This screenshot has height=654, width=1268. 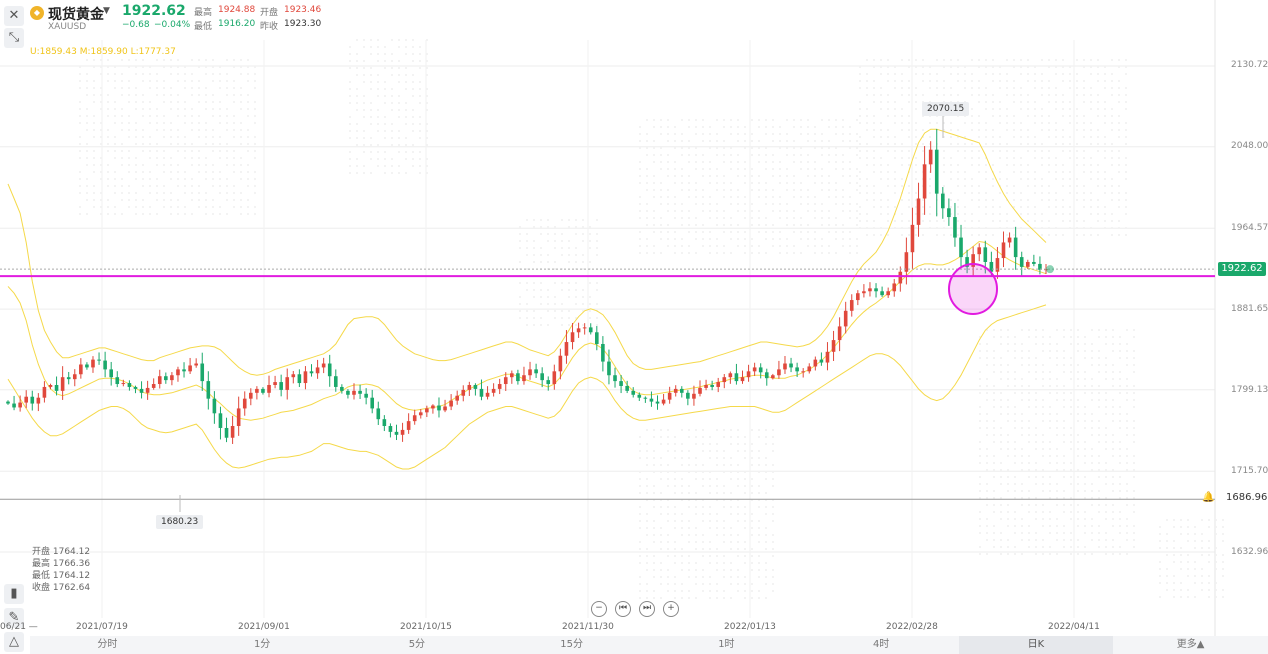 What do you see at coordinates (76, 15) in the screenshot?
I see `instrument-name: 现货黄金` at bounding box center [76, 15].